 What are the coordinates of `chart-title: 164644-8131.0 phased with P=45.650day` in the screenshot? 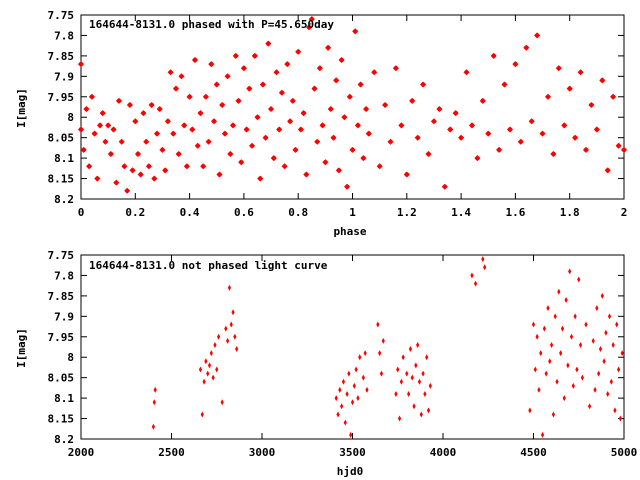 It's located at (211, 24).